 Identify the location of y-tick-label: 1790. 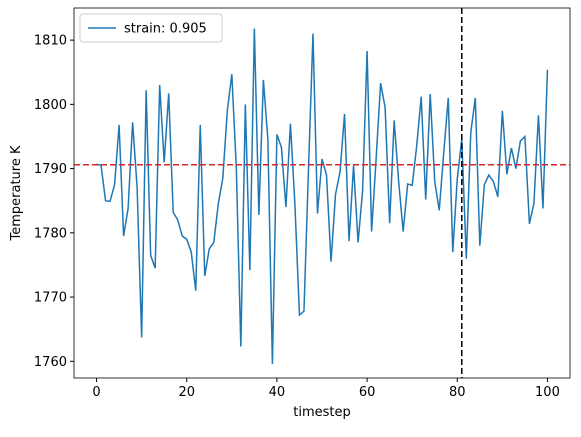
(50, 169).